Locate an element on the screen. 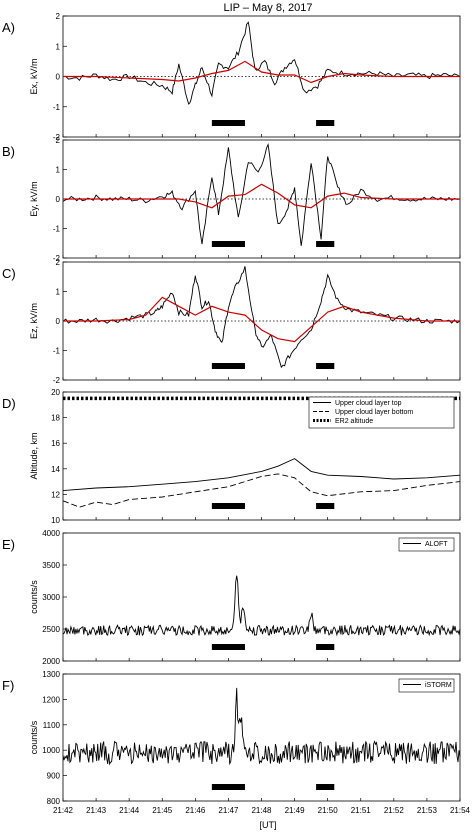 This screenshot has width=474, height=833. legend-entry: ER2 altitude is located at coordinates (354, 421).